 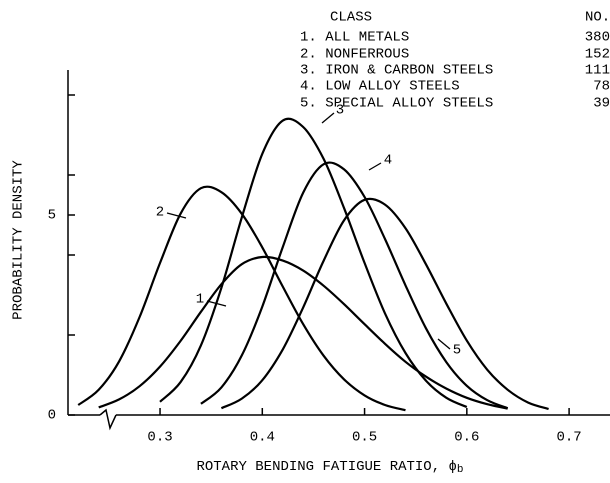 I want to click on curve-label: 1, so click(x=200, y=300).